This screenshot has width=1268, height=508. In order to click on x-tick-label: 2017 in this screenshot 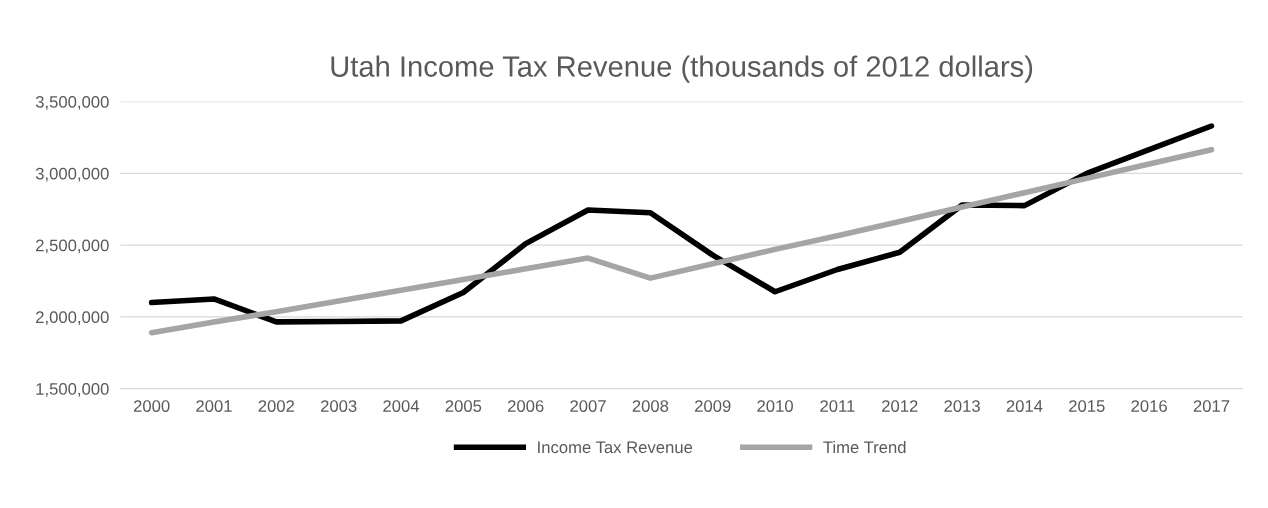, I will do `click(1211, 406)`.